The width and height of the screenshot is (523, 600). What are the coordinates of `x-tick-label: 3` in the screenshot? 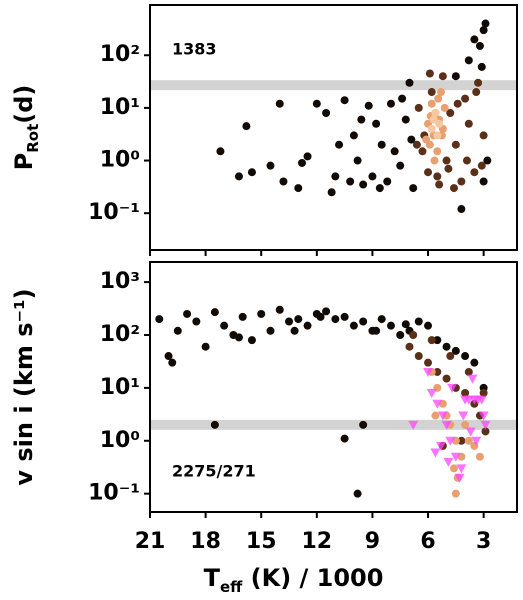 It's located at (483, 541).